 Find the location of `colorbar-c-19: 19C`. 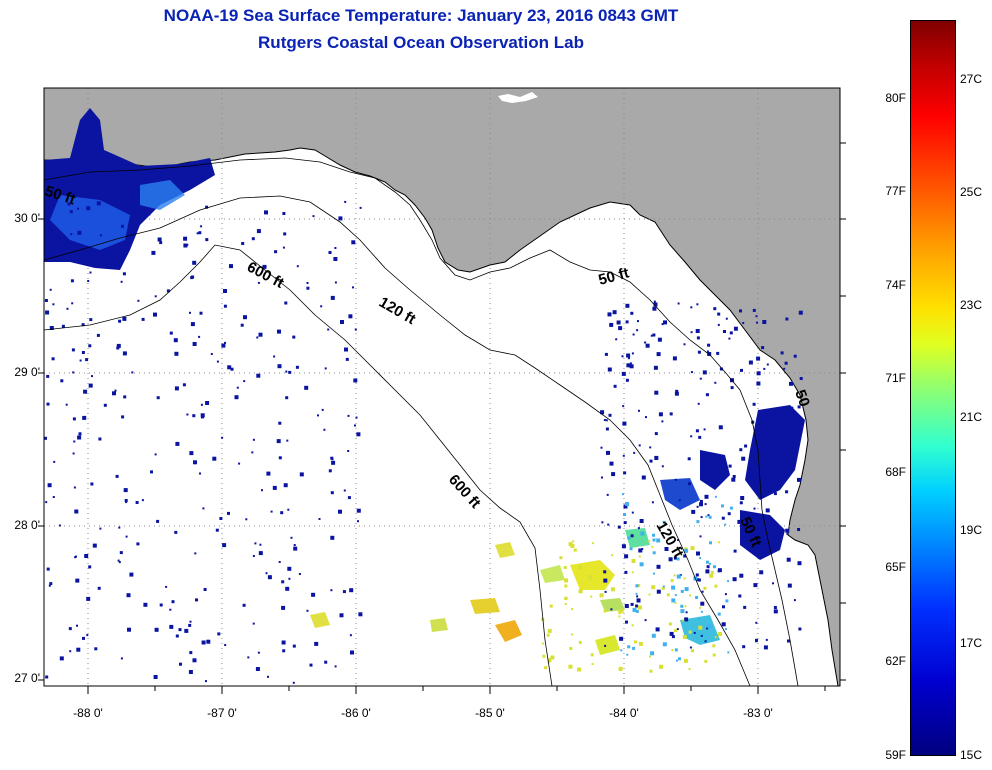

colorbar-c-19: 19C is located at coordinates (971, 530).